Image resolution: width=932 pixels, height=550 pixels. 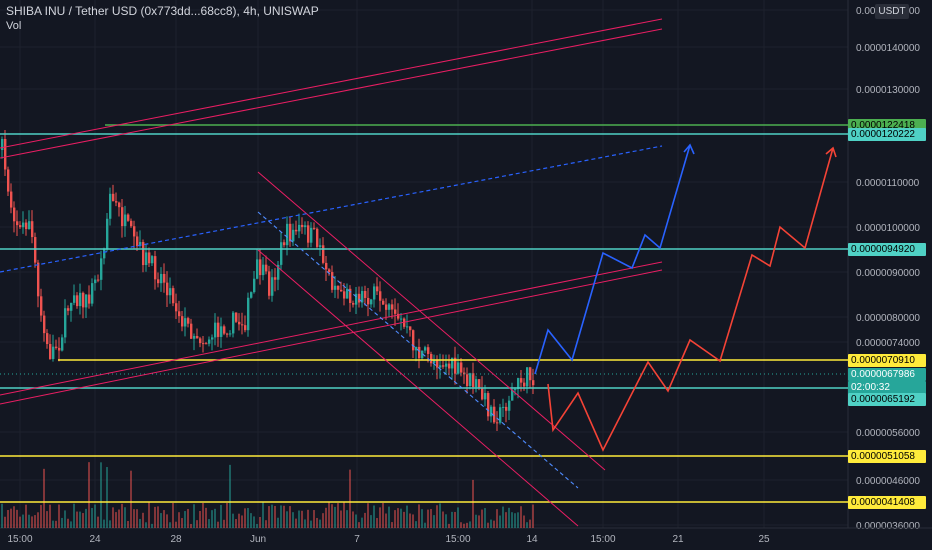 What do you see at coordinates (95, 539) in the screenshot?
I see `time-axis-tick-label: 24` at bounding box center [95, 539].